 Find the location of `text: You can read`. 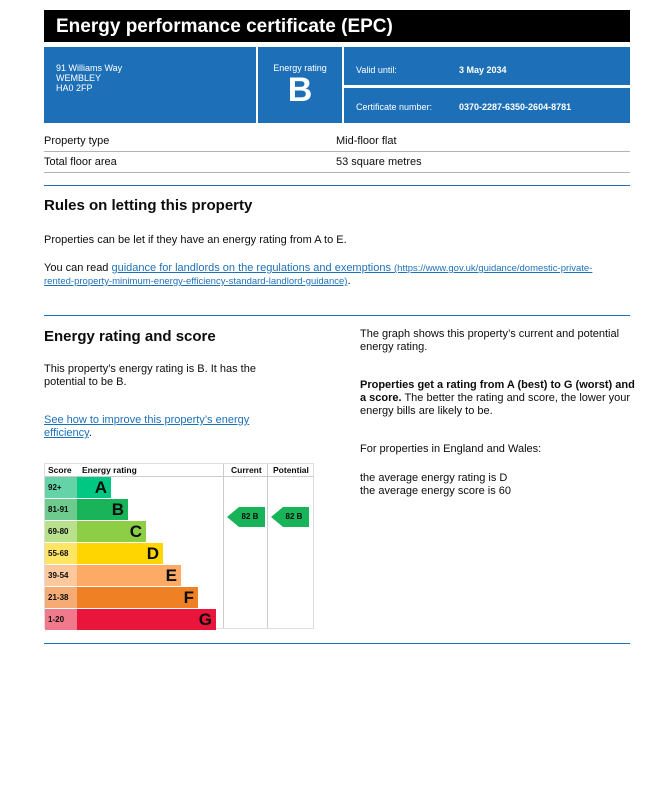

text: You can read is located at coordinates (78, 268).